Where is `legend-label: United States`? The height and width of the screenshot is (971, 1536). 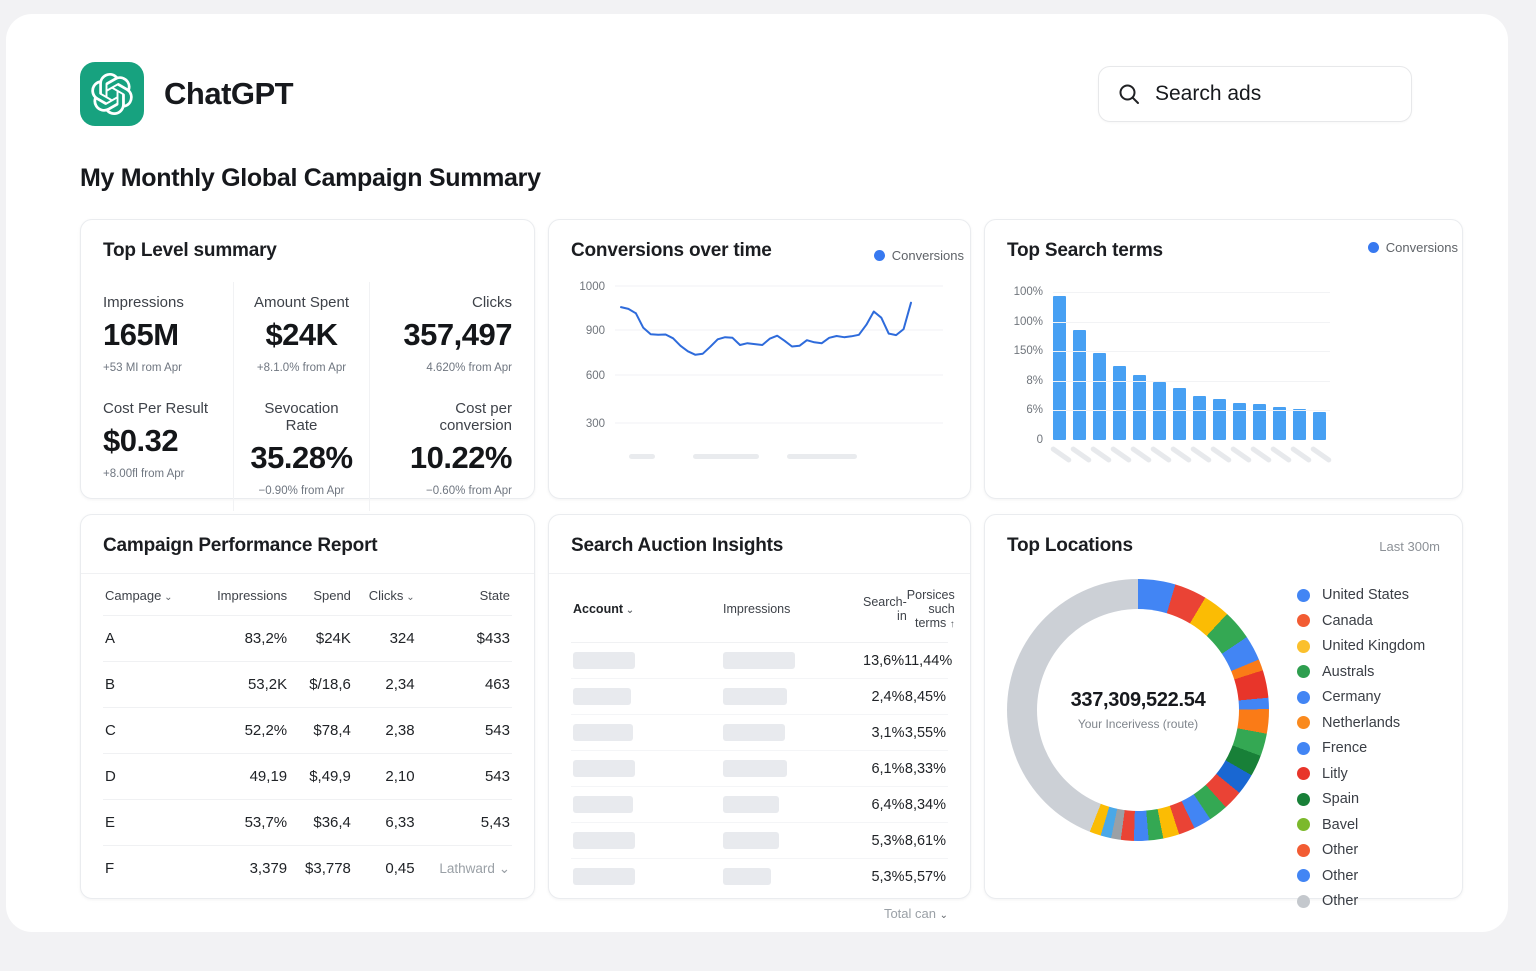 legend-label: United States is located at coordinates (1366, 595).